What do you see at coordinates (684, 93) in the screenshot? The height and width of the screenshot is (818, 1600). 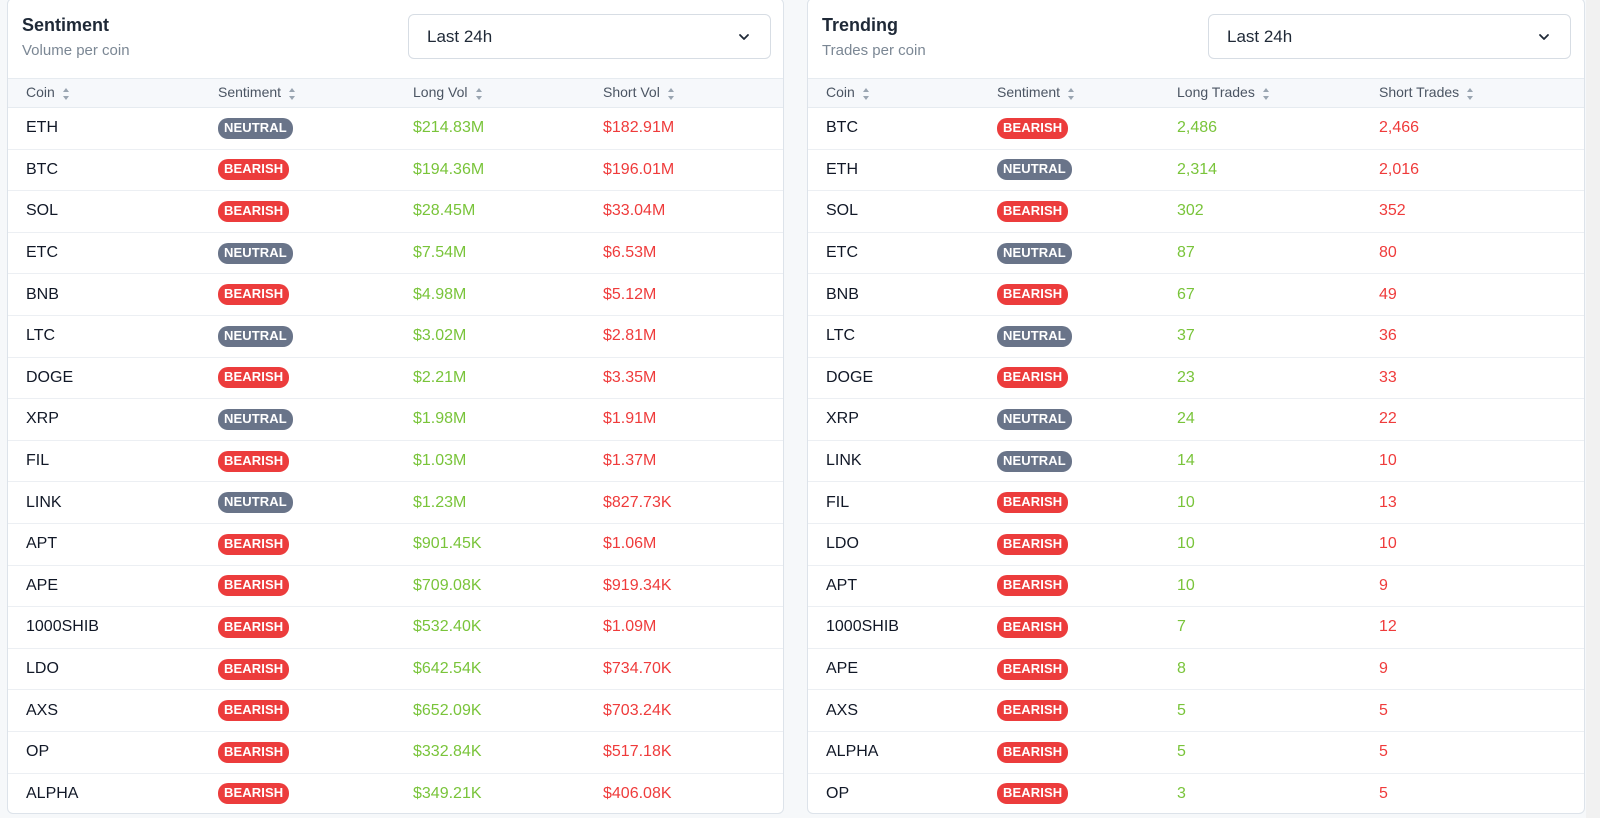 I see `column-header-short-vol: Short Vol` at bounding box center [684, 93].